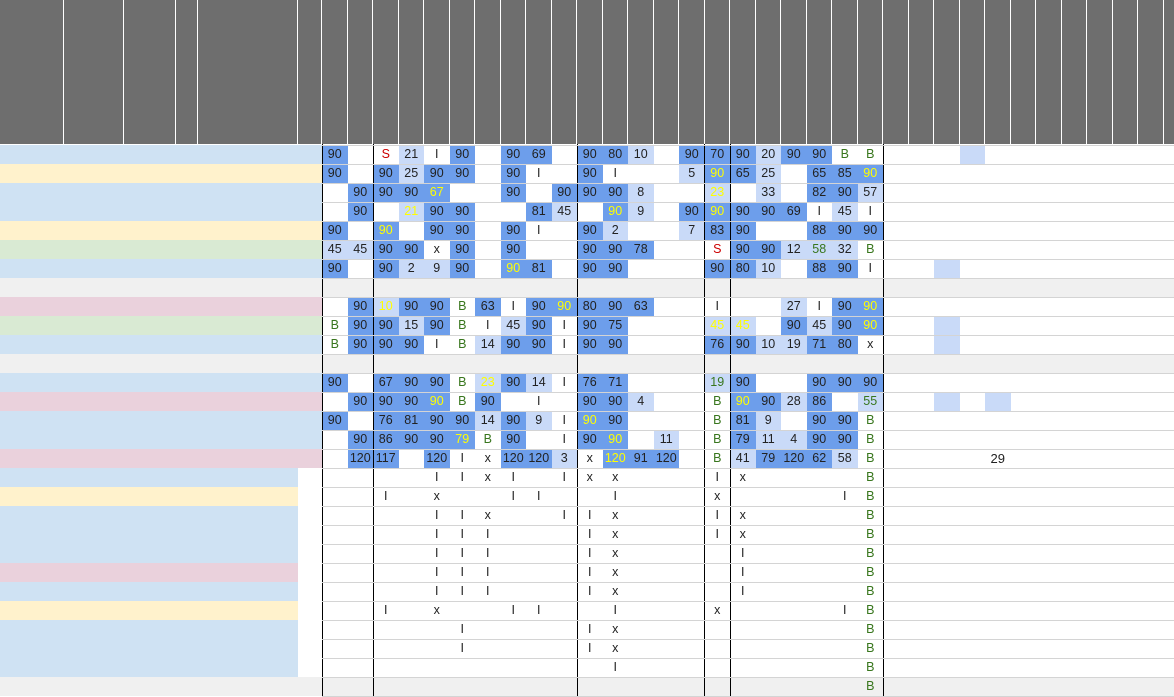  I want to click on player-cell: 120, so click(539, 458).